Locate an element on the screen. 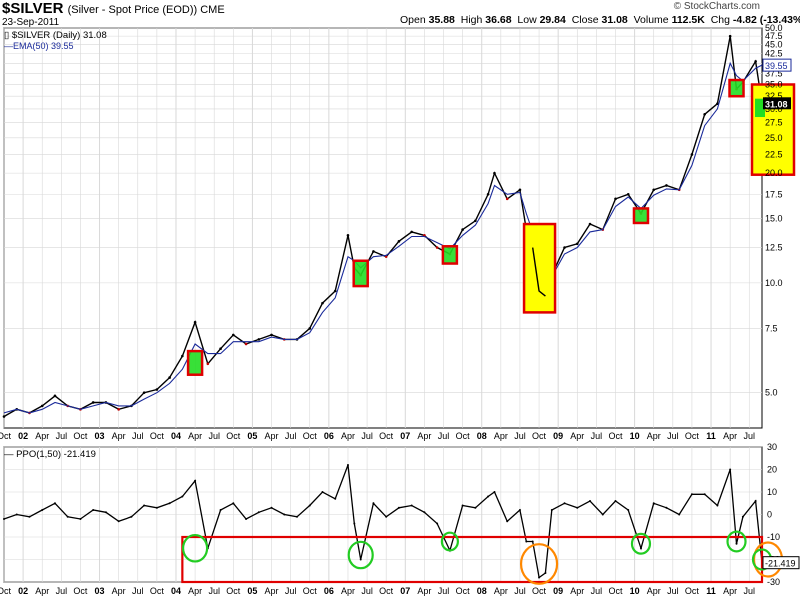 The height and width of the screenshot is (600, 800). price-y-tick-label: 25.0 is located at coordinates (774, 138).